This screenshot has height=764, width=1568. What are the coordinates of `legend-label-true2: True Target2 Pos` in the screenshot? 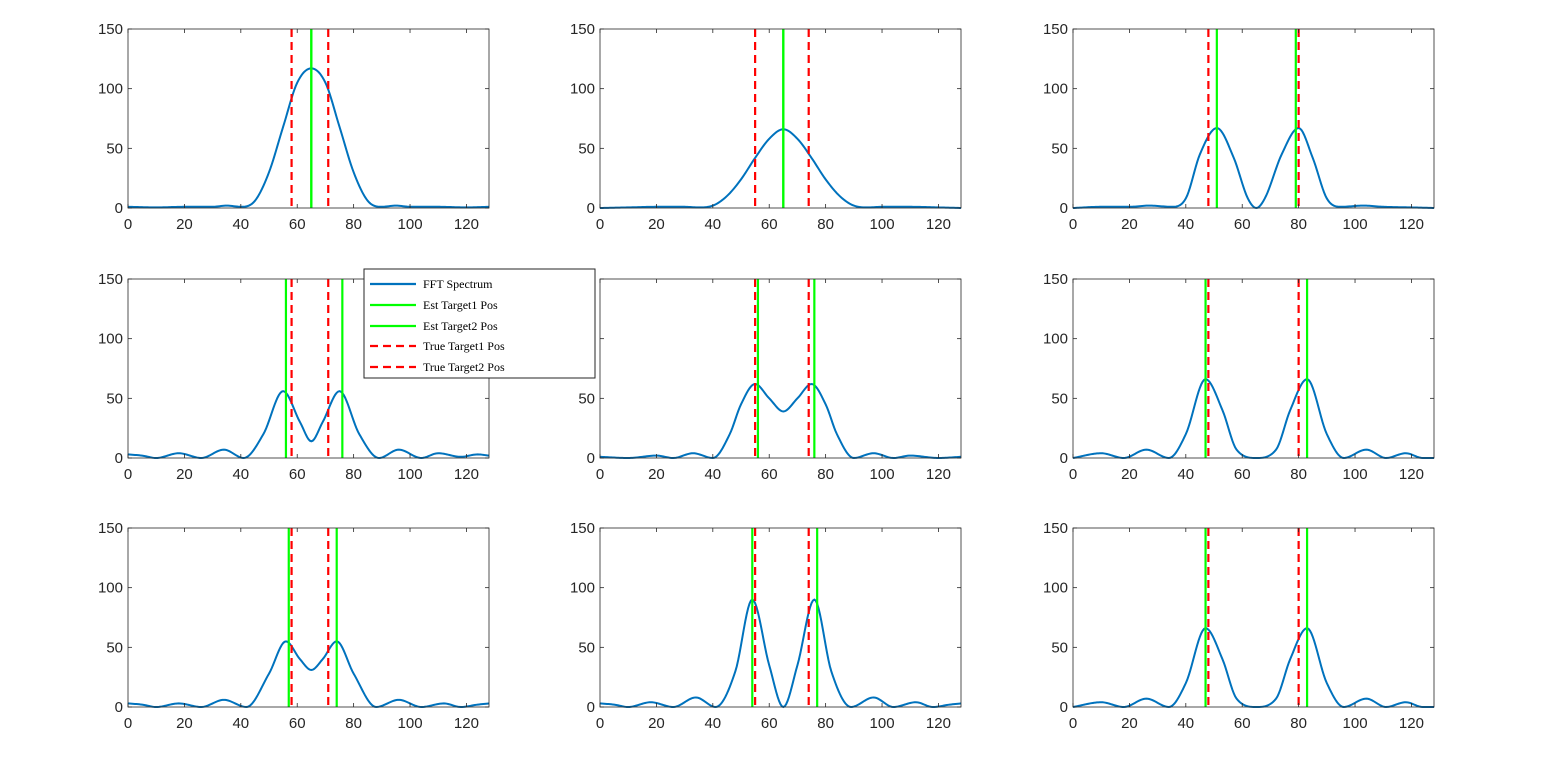 It's located at (464, 367).